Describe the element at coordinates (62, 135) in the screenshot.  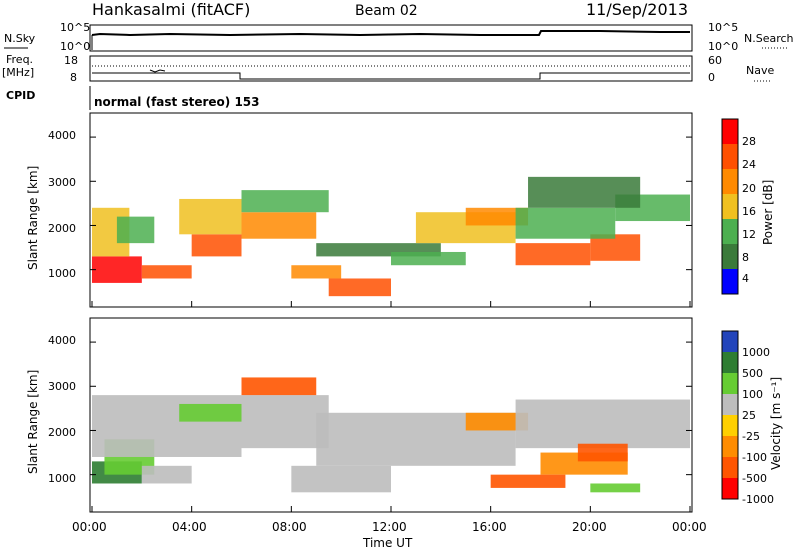
I see `power-y-tick-4000: 4000` at that location.